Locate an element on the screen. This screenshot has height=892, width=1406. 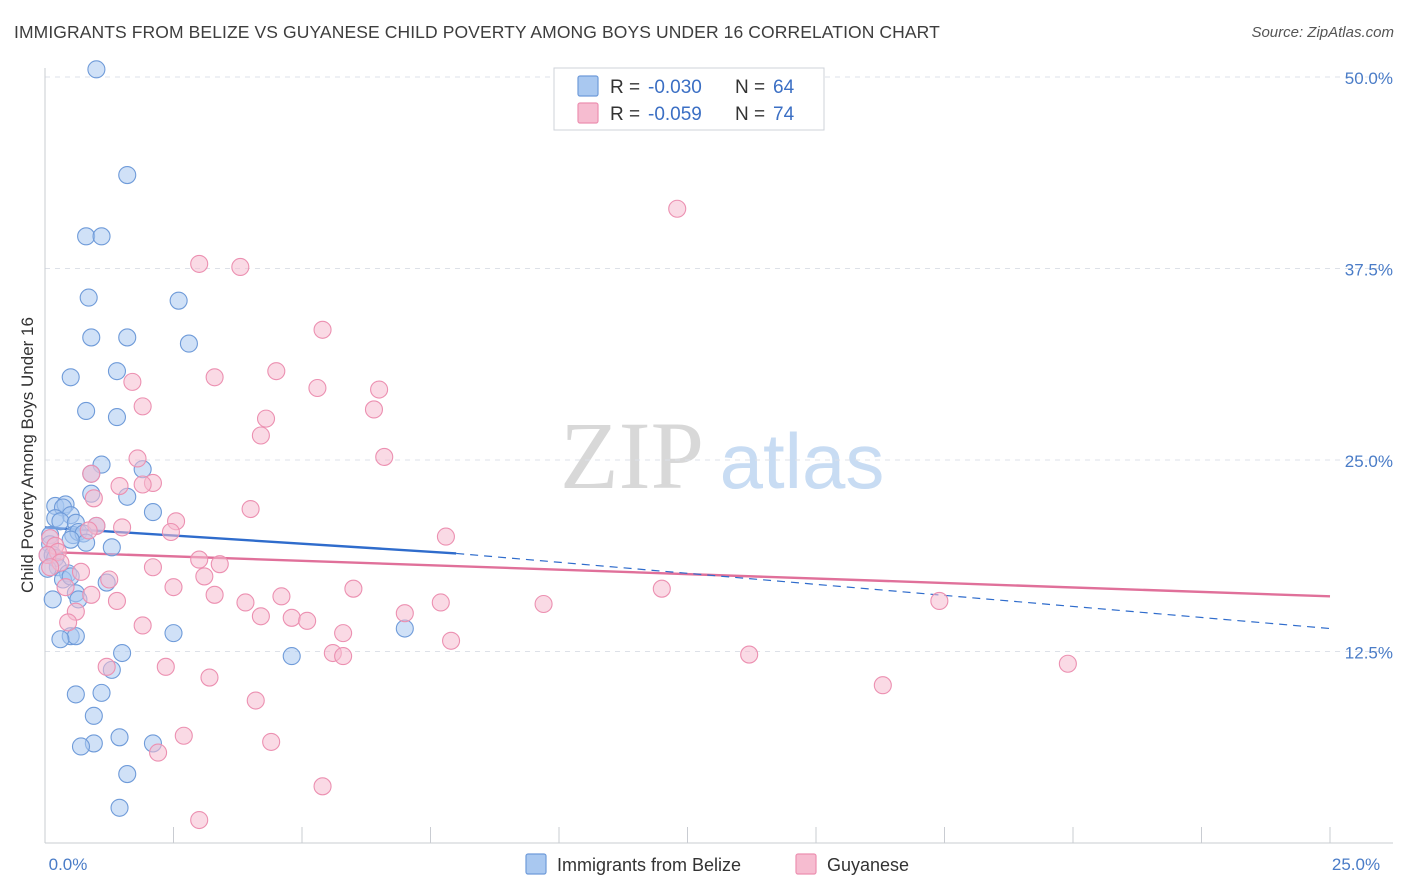
stats-legend-box is located at coordinates (689, 99).